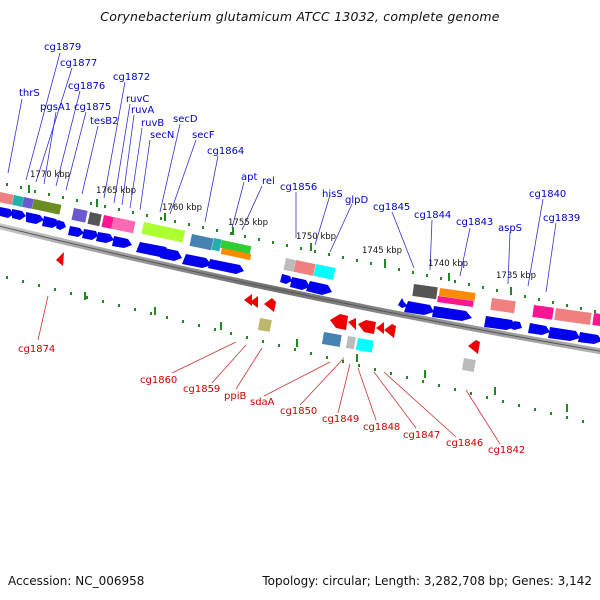 The height and width of the screenshot is (600, 600). What do you see at coordinates (298, 411) in the screenshot?
I see `gene-label-reverse: cg1850` at bounding box center [298, 411].